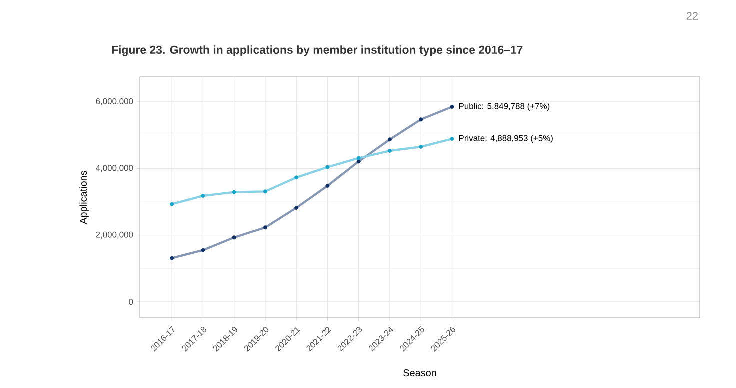  What do you see at coordinates (317, 51) in the screenshot?
I see `chart-title: Figure 23. Growth in applications by member institution type since 2016–17` at bounding box center [317, 51].